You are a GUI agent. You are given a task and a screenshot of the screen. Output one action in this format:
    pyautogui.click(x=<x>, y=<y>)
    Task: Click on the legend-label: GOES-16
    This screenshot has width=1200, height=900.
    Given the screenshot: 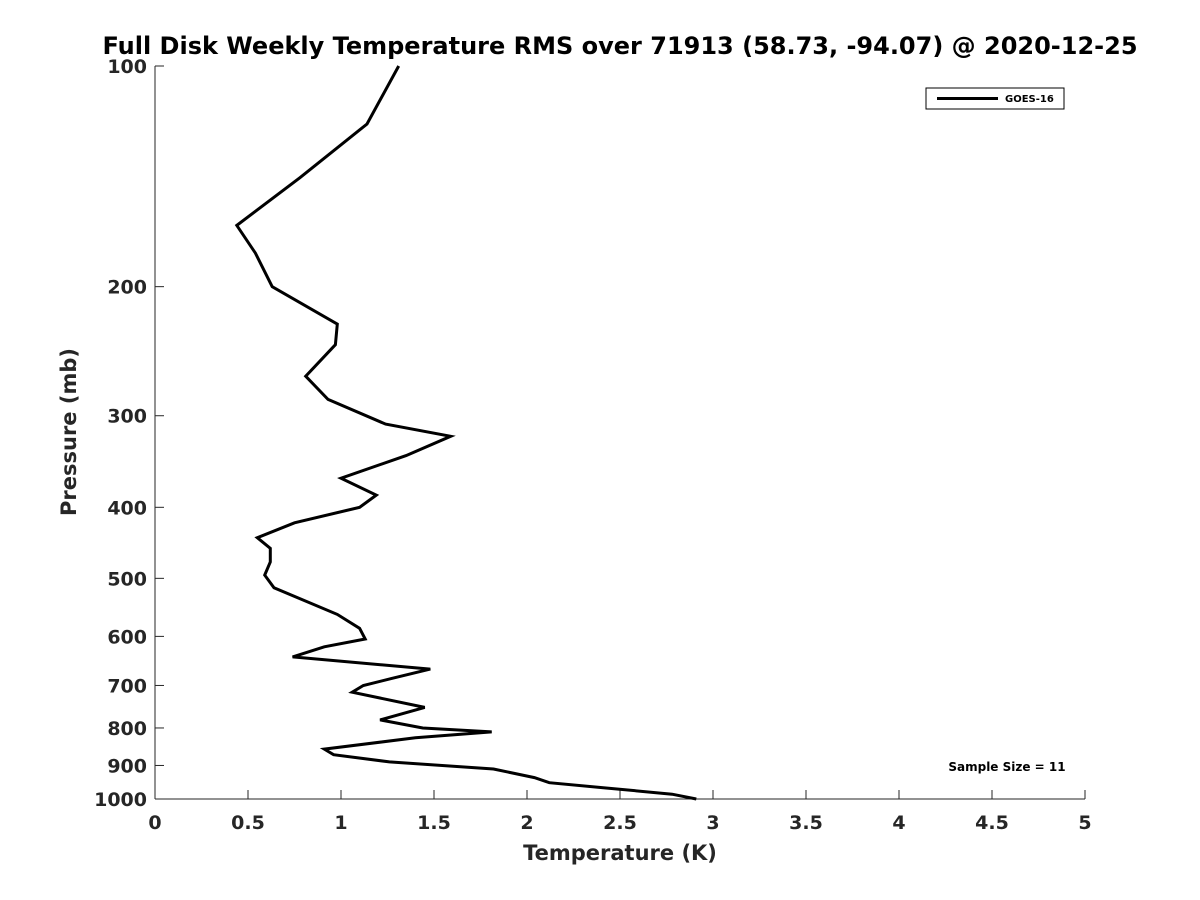 What is the action you would take?
    pyautogui.click(x=1029, y=99)
    